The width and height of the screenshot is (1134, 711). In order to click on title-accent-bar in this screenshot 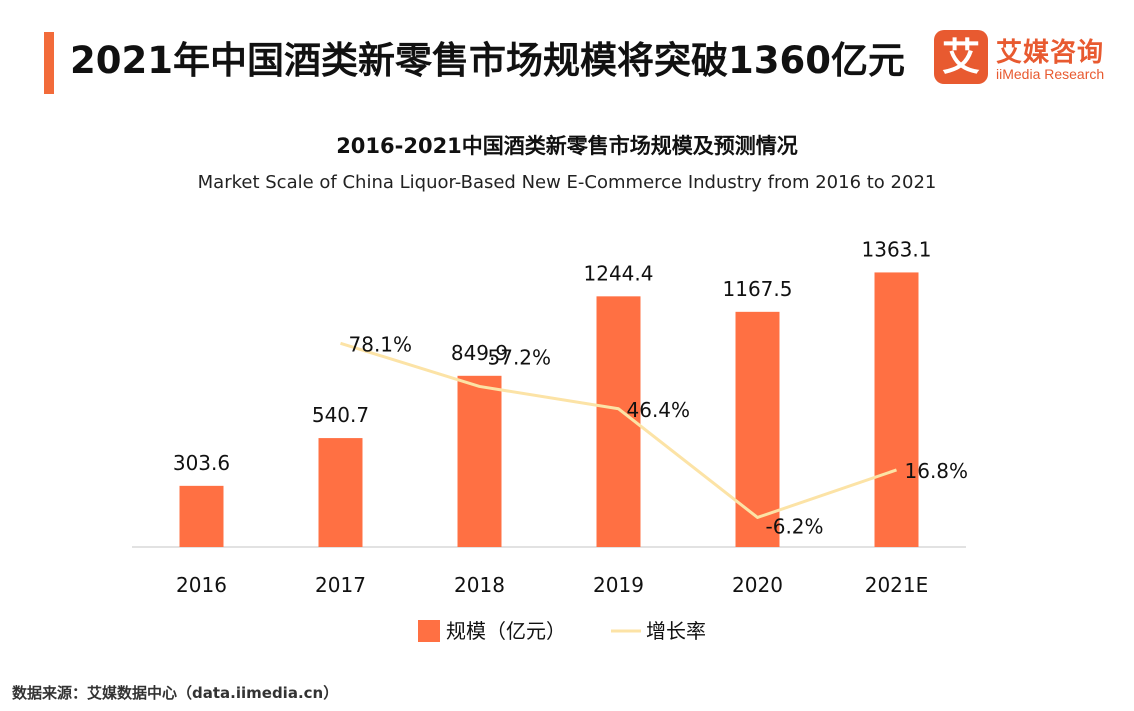, I will do `click(49, 63)`.